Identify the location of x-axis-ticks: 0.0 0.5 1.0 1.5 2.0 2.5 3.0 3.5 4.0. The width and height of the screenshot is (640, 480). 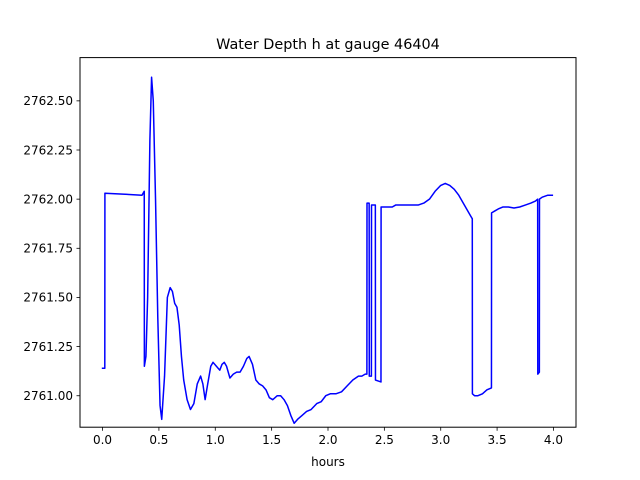
(328, 437).